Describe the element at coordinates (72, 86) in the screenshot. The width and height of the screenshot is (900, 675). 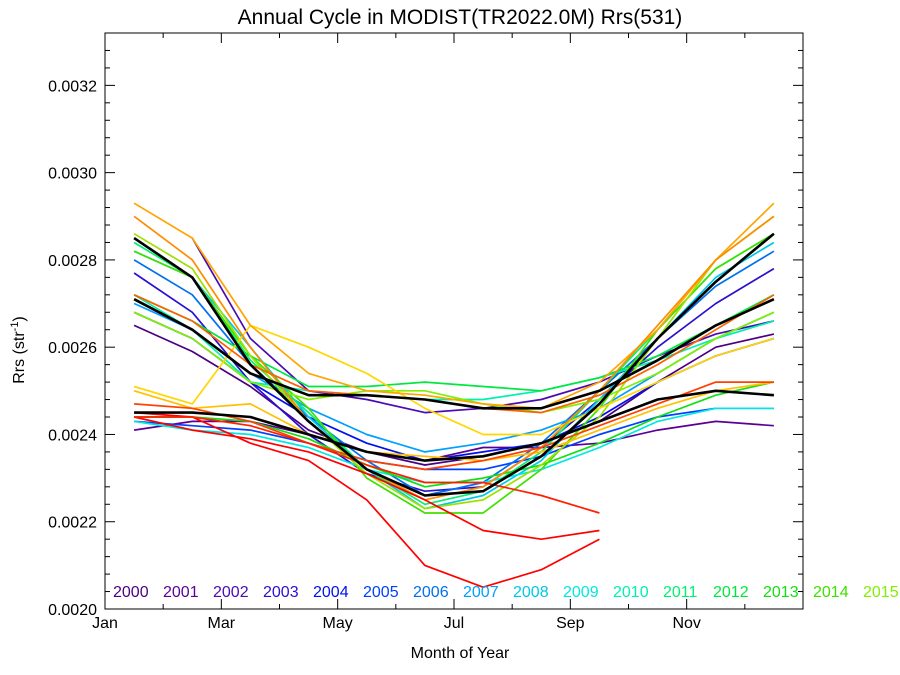
I see `y-tick-label: 0.0032` at that location.